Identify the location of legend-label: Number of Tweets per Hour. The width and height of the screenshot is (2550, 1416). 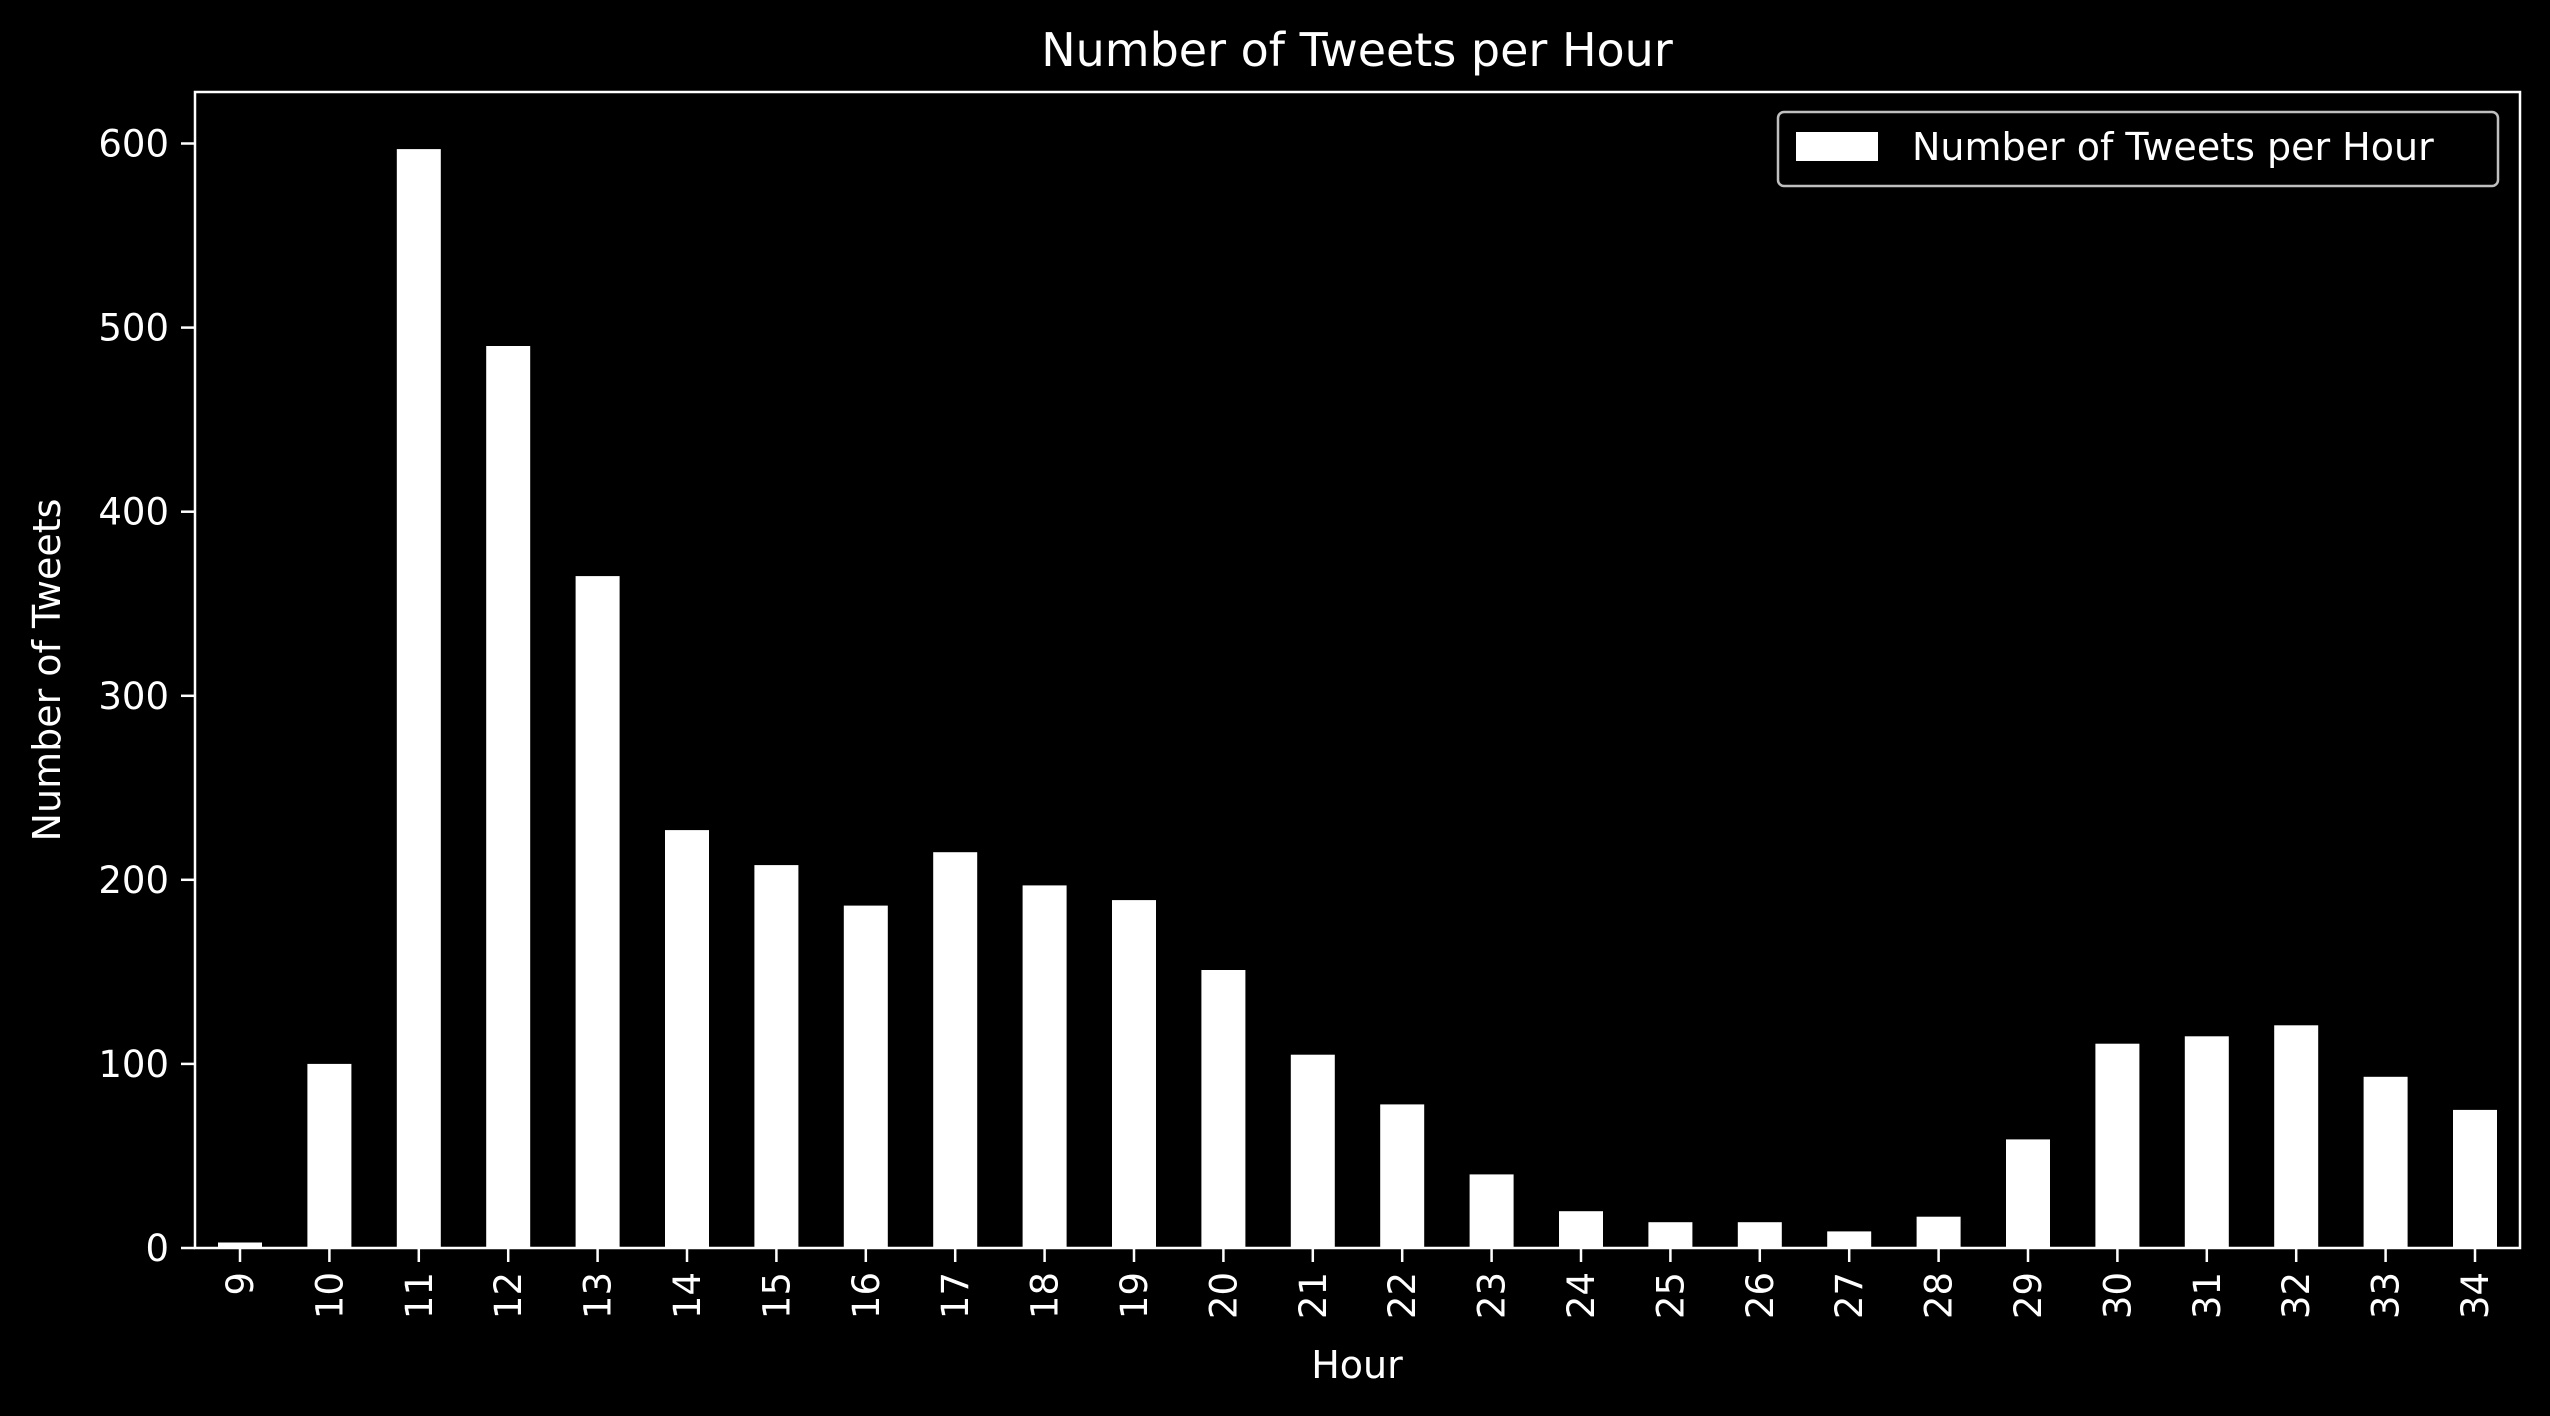
(2173, 147).